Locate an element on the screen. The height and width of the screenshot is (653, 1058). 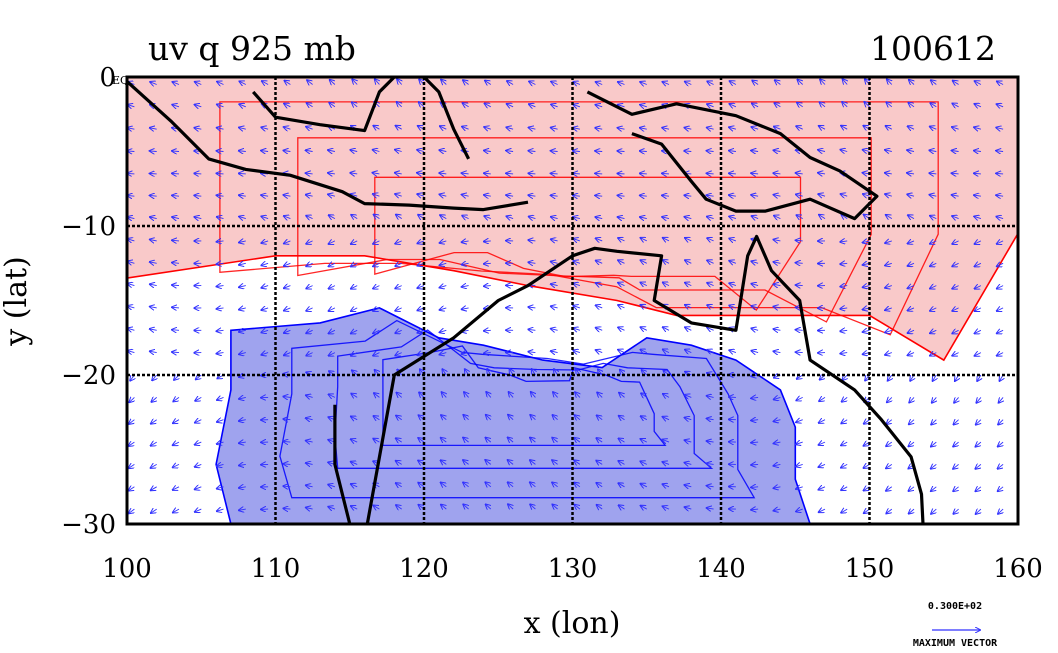
equator-label: EQ is located at coordinates (120, 80).